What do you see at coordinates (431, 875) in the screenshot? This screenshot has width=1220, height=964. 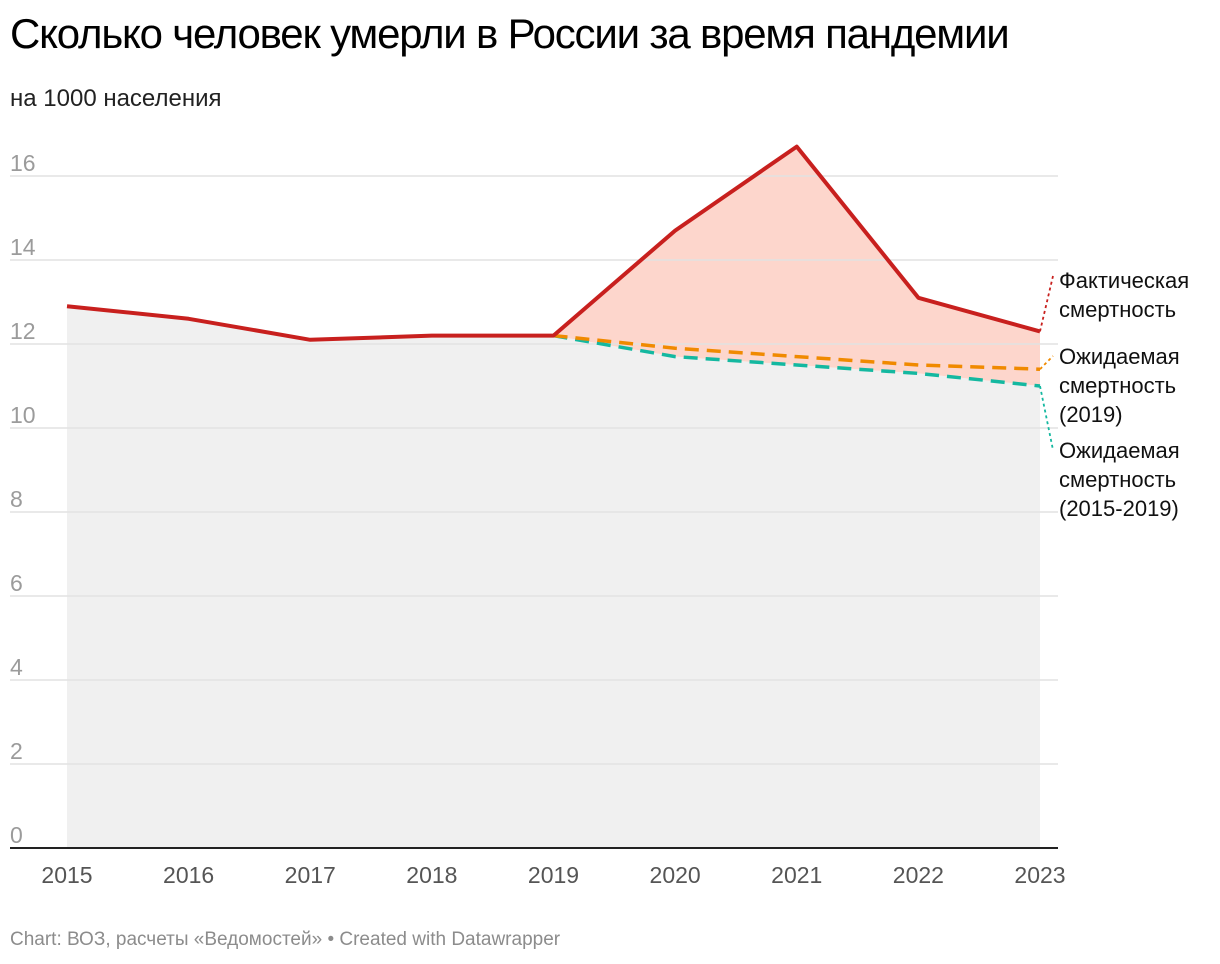 I see `x-tick-label: 2018` at bounding box center [431, 875].